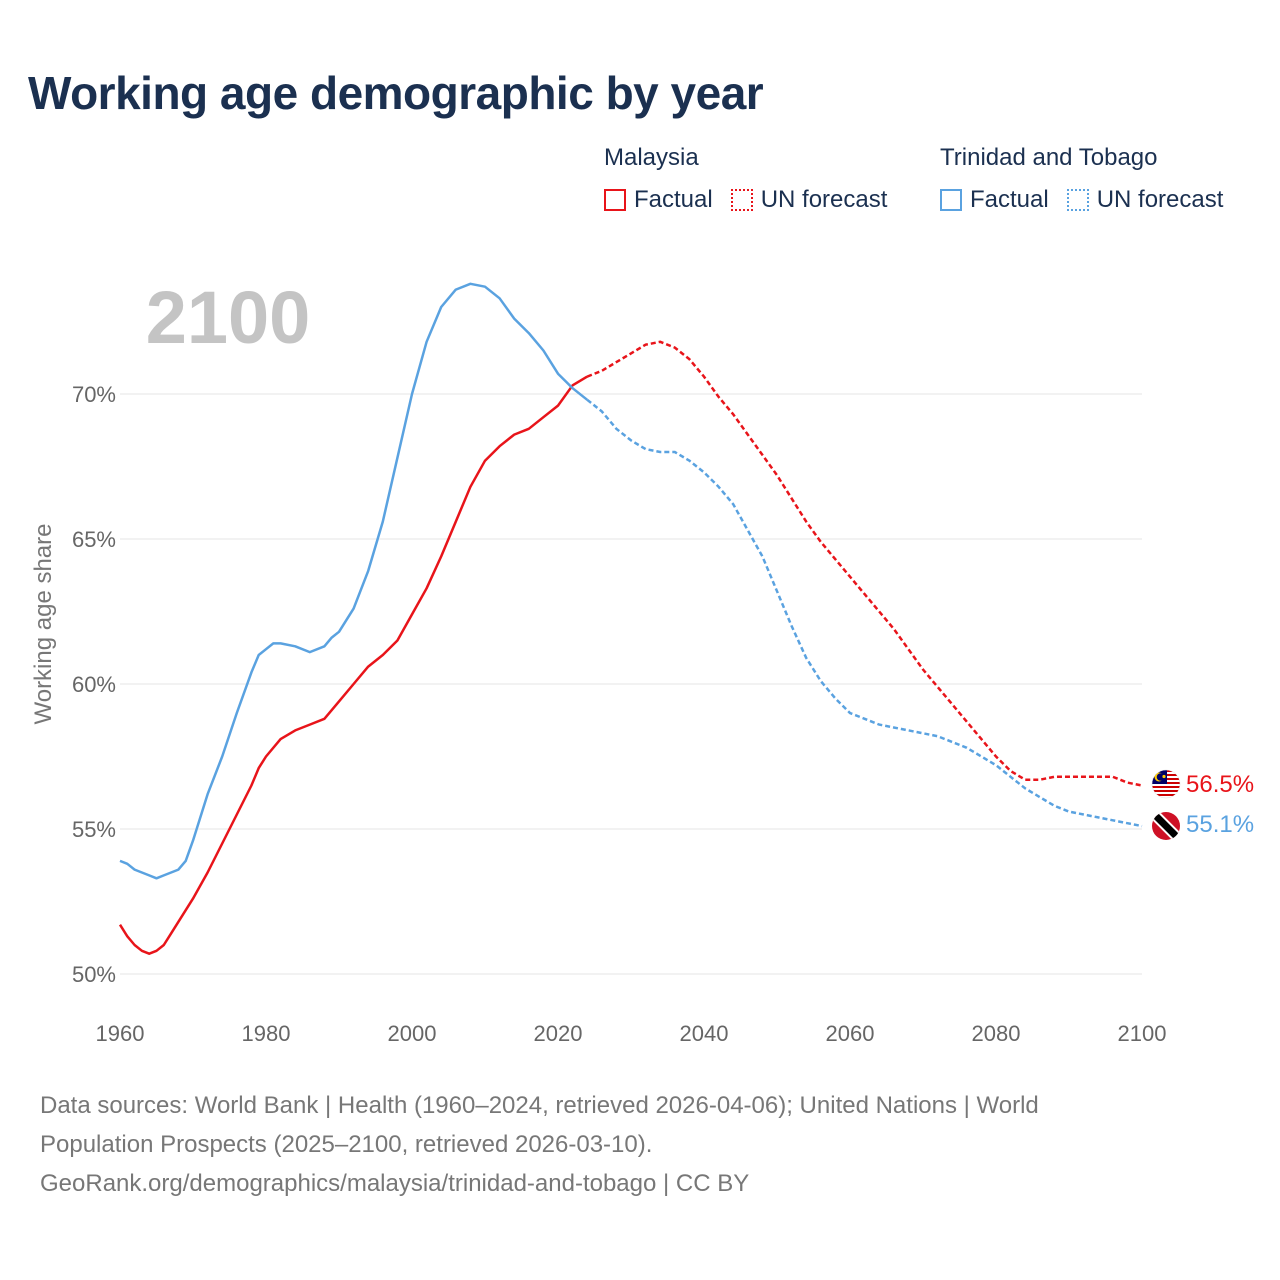 This screenshot has height=1280, width=1280. I want to click on x-tick-label: 1980, so click(266, 1033).